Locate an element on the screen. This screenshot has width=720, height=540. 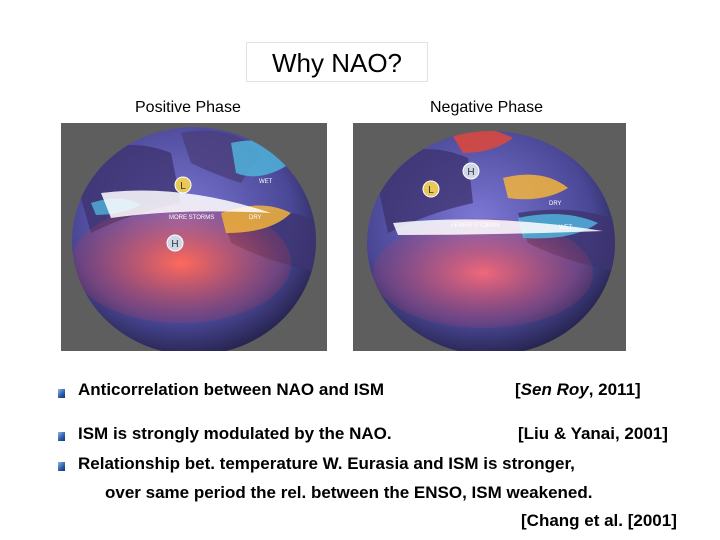
slide-title: Why NAO? is located at coordinates (337, 62).